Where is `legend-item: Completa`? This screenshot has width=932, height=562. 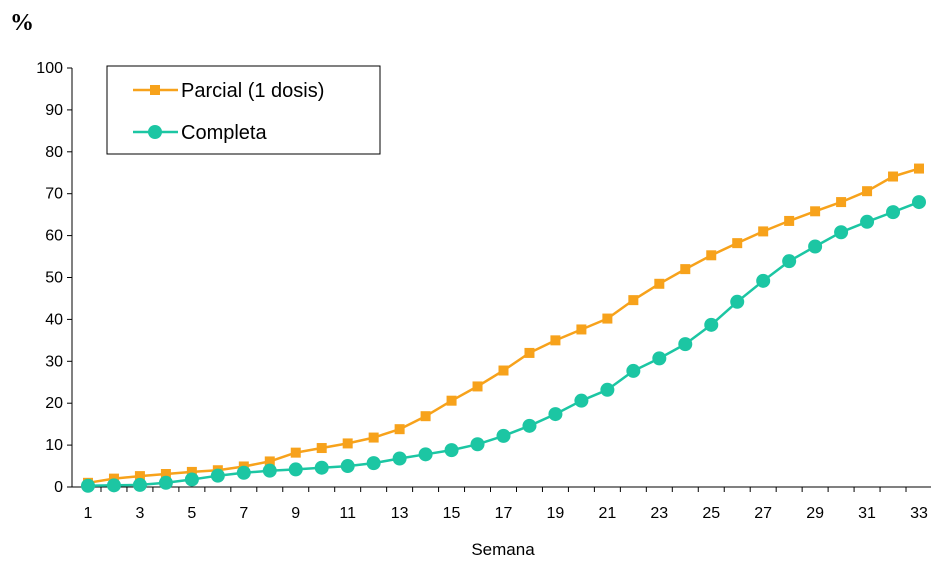
legend-item: Completa is located at coordinates (200, 133).